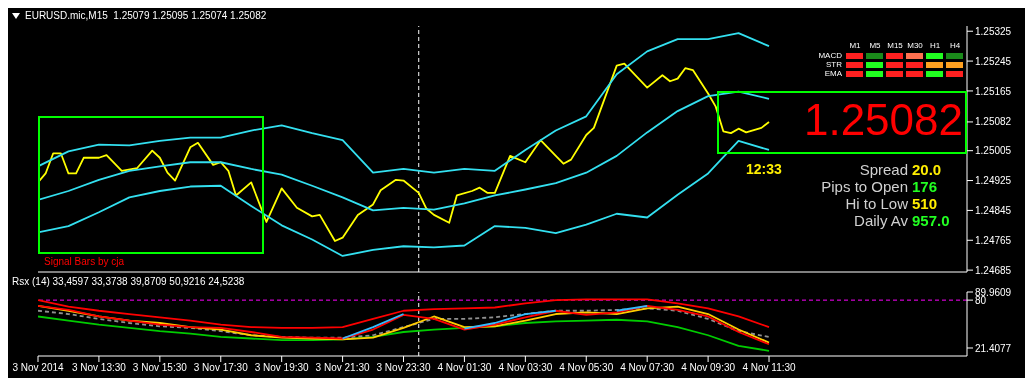 This screenshot has height=386, width=1033. I want to click on x-tick-label: 3 Nov 21:30, so click(342, 368).